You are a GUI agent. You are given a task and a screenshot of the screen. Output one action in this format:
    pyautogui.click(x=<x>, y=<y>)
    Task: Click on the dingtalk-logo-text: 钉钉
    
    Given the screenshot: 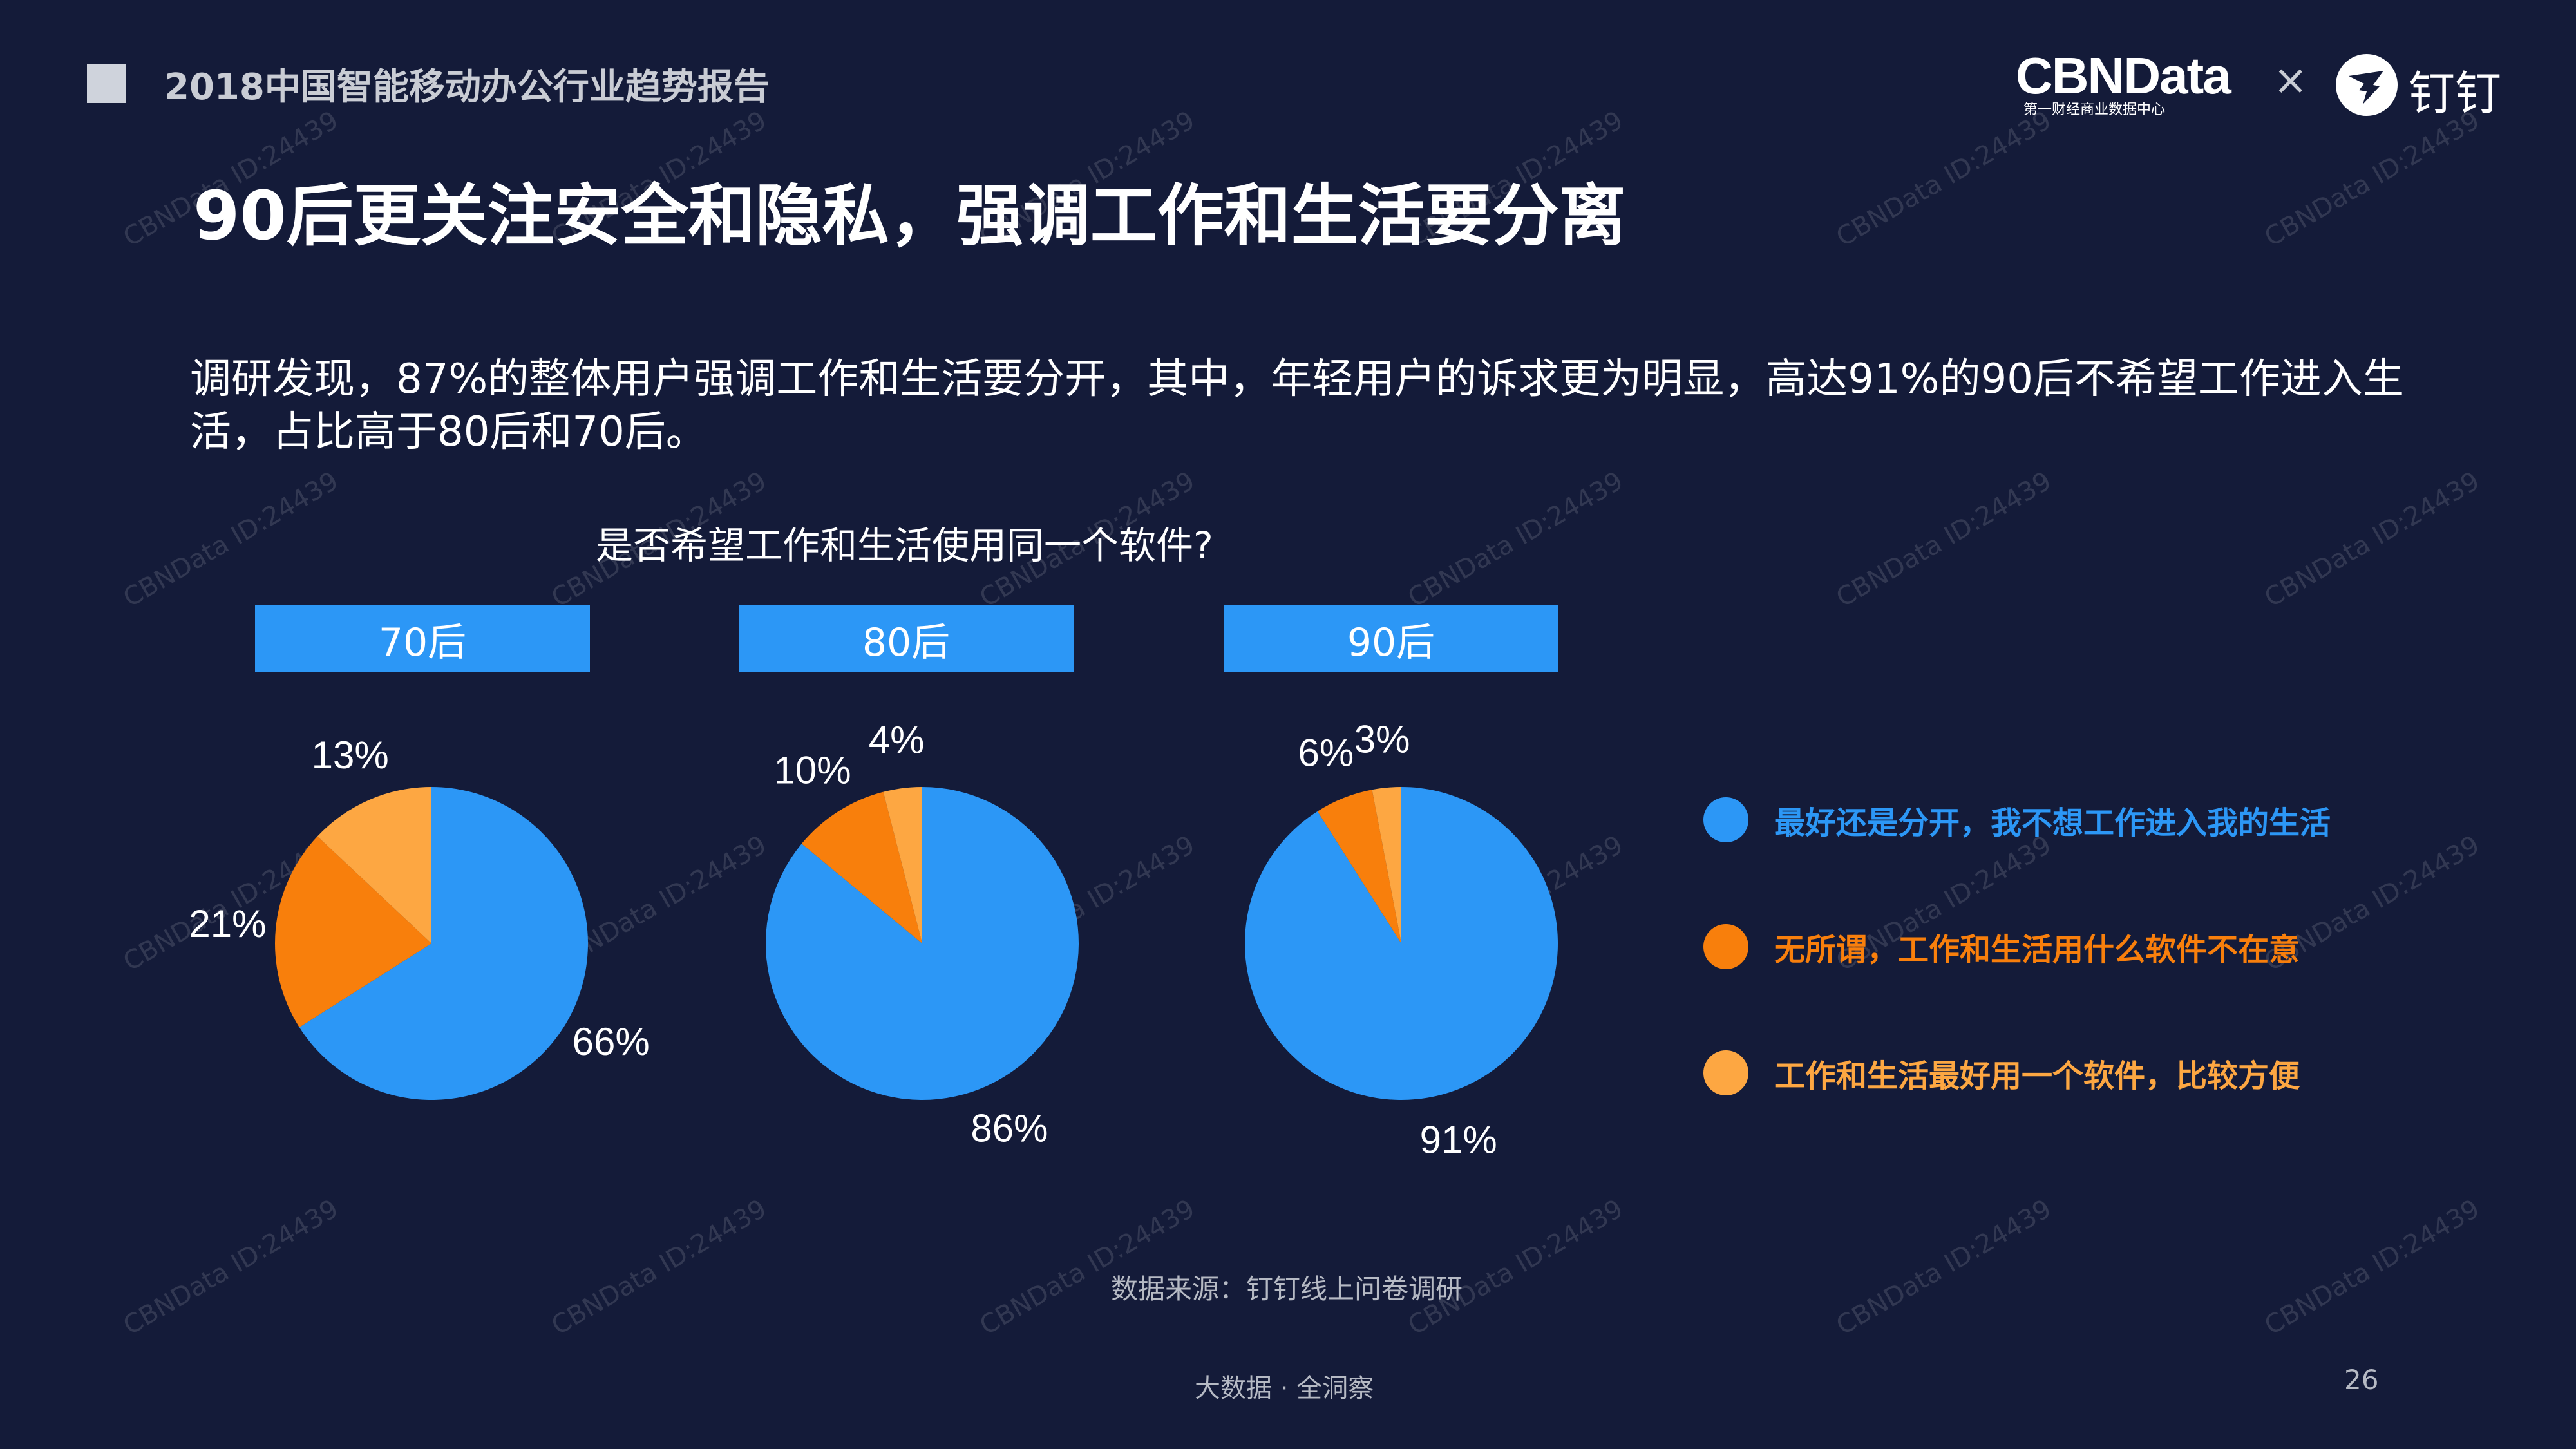 What is the action you would take?
    pyautogui.click(x=2456, y=93)
    